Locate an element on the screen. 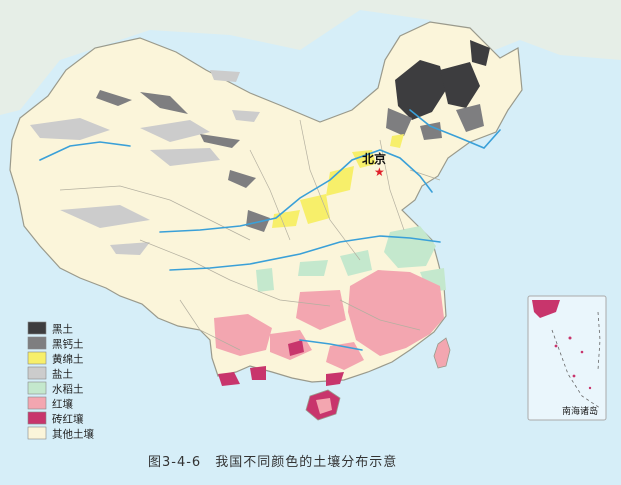 The width and height of the screenshot is (621, 485). inset-coast is located at coordinates (546, 309).